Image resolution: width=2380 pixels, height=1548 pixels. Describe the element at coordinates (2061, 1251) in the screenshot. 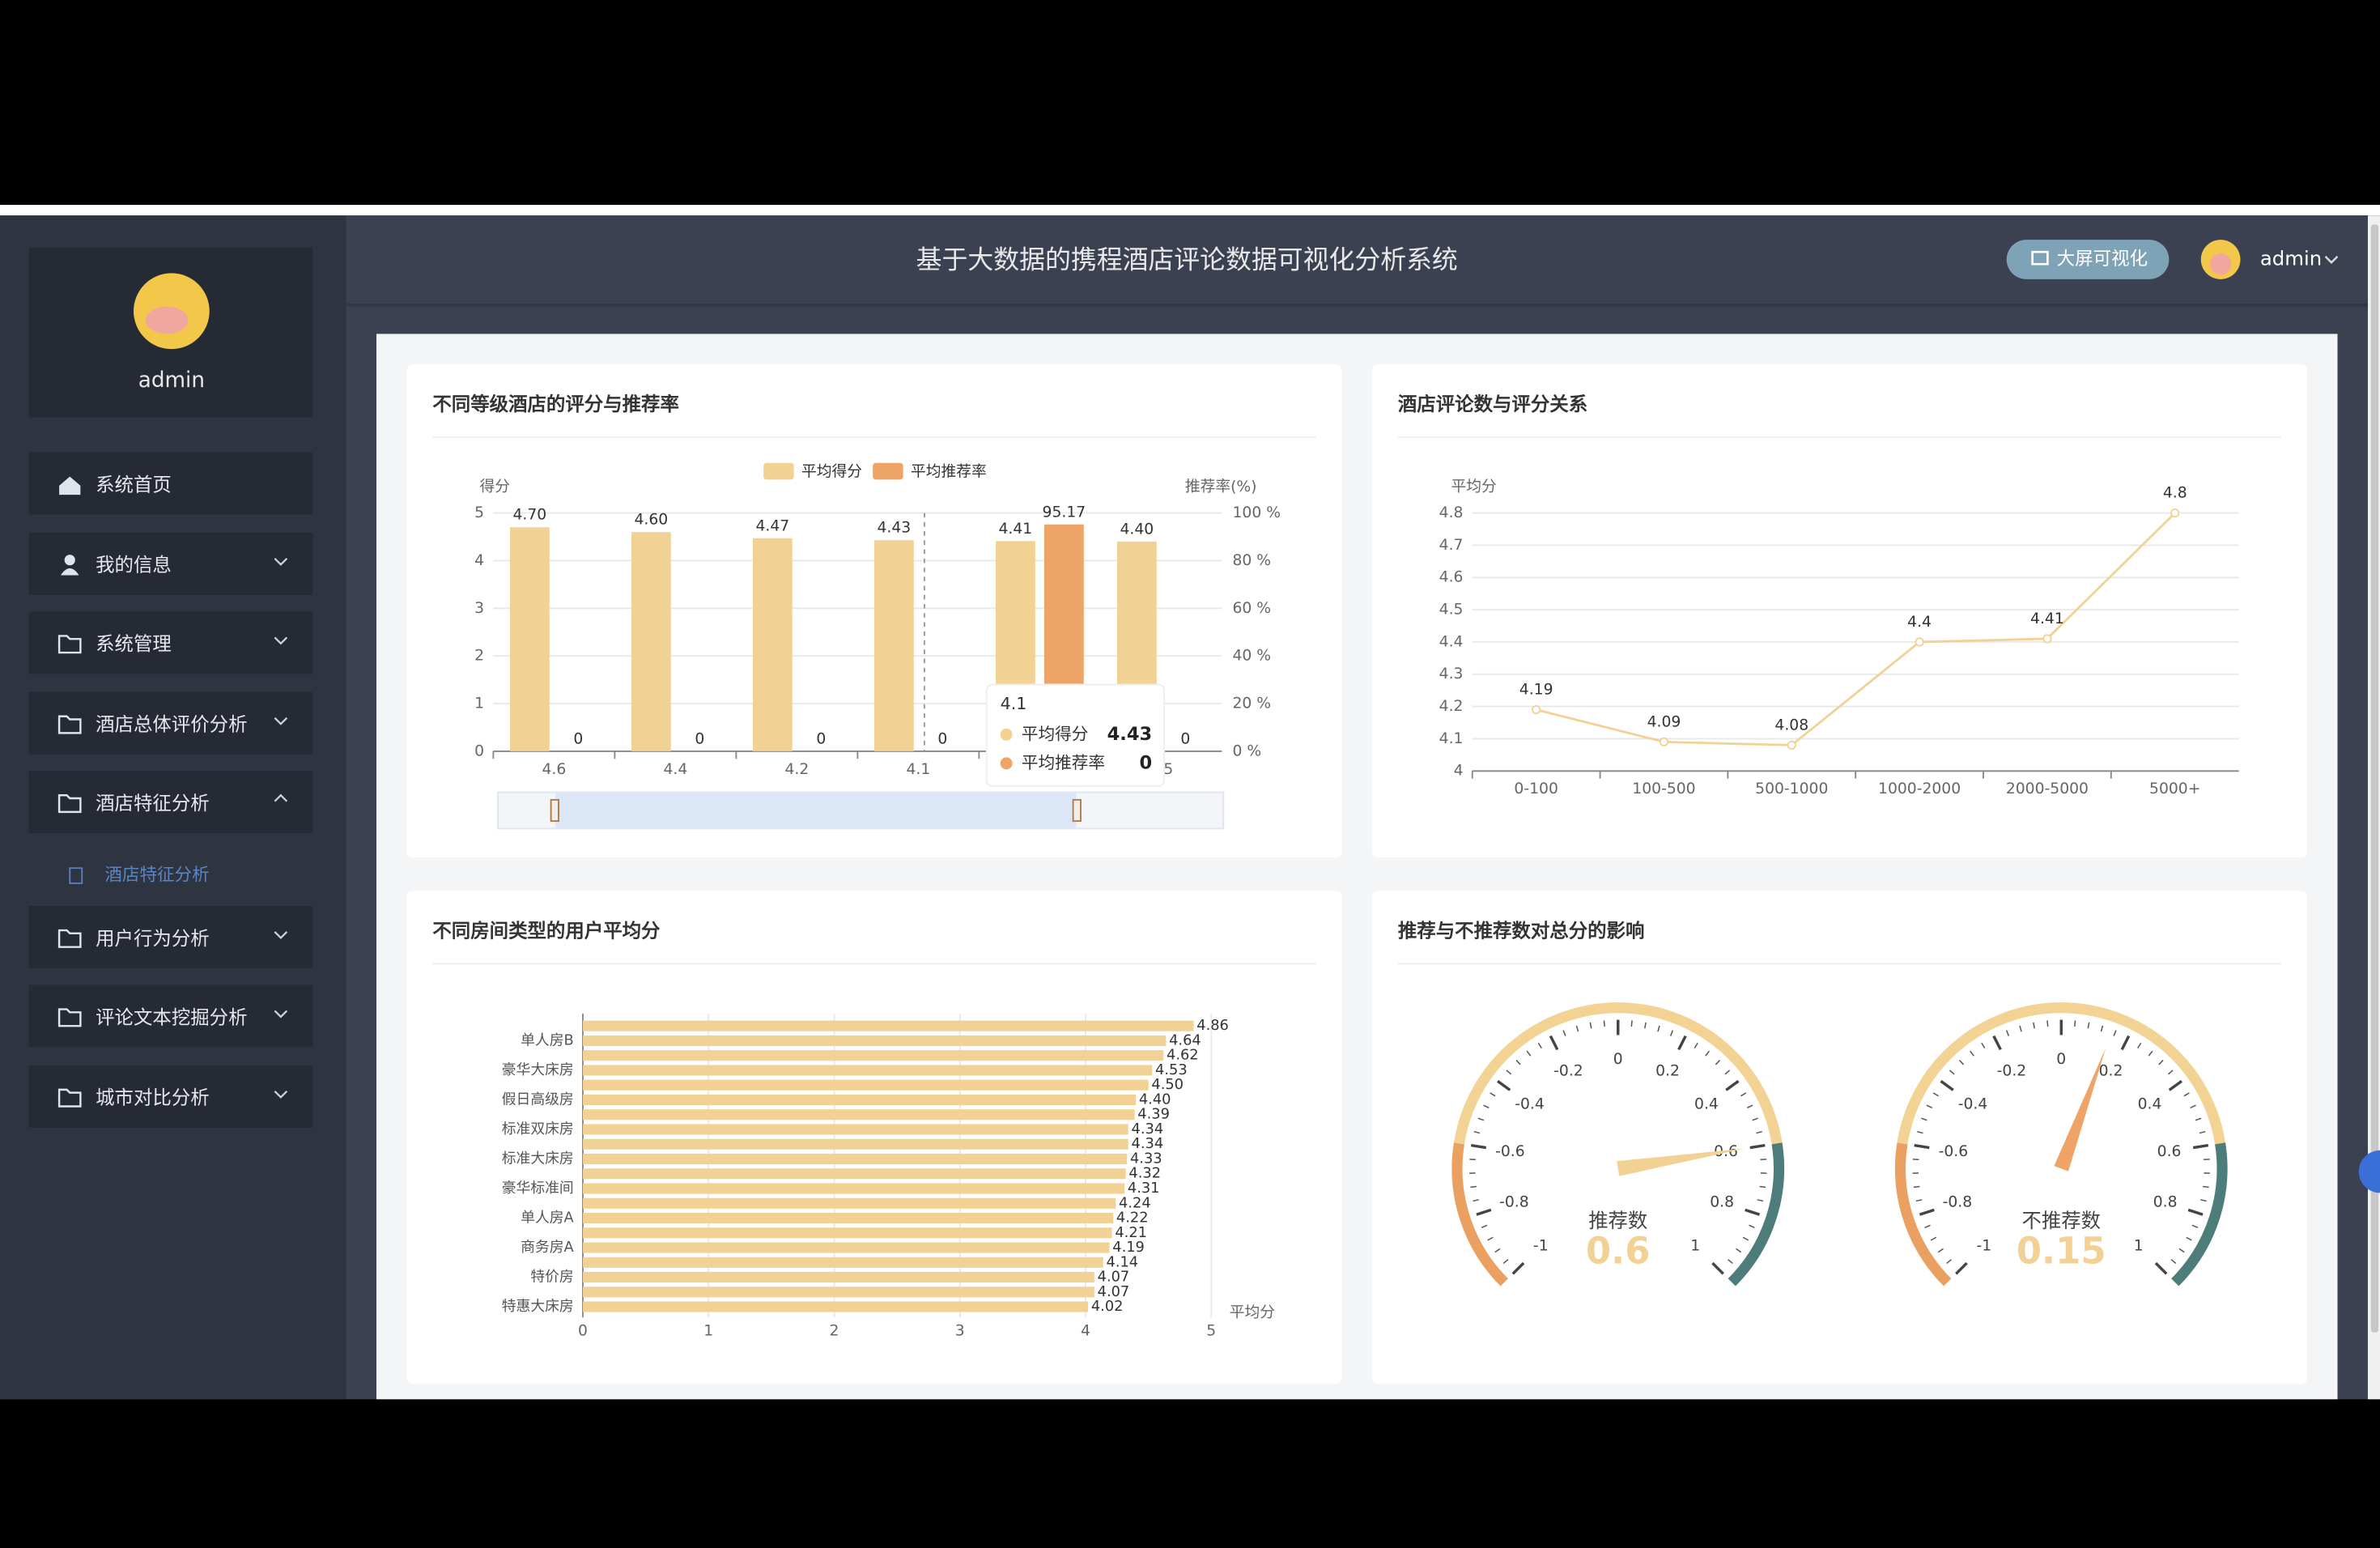

I see `gauge-value: 0.15` at that location.